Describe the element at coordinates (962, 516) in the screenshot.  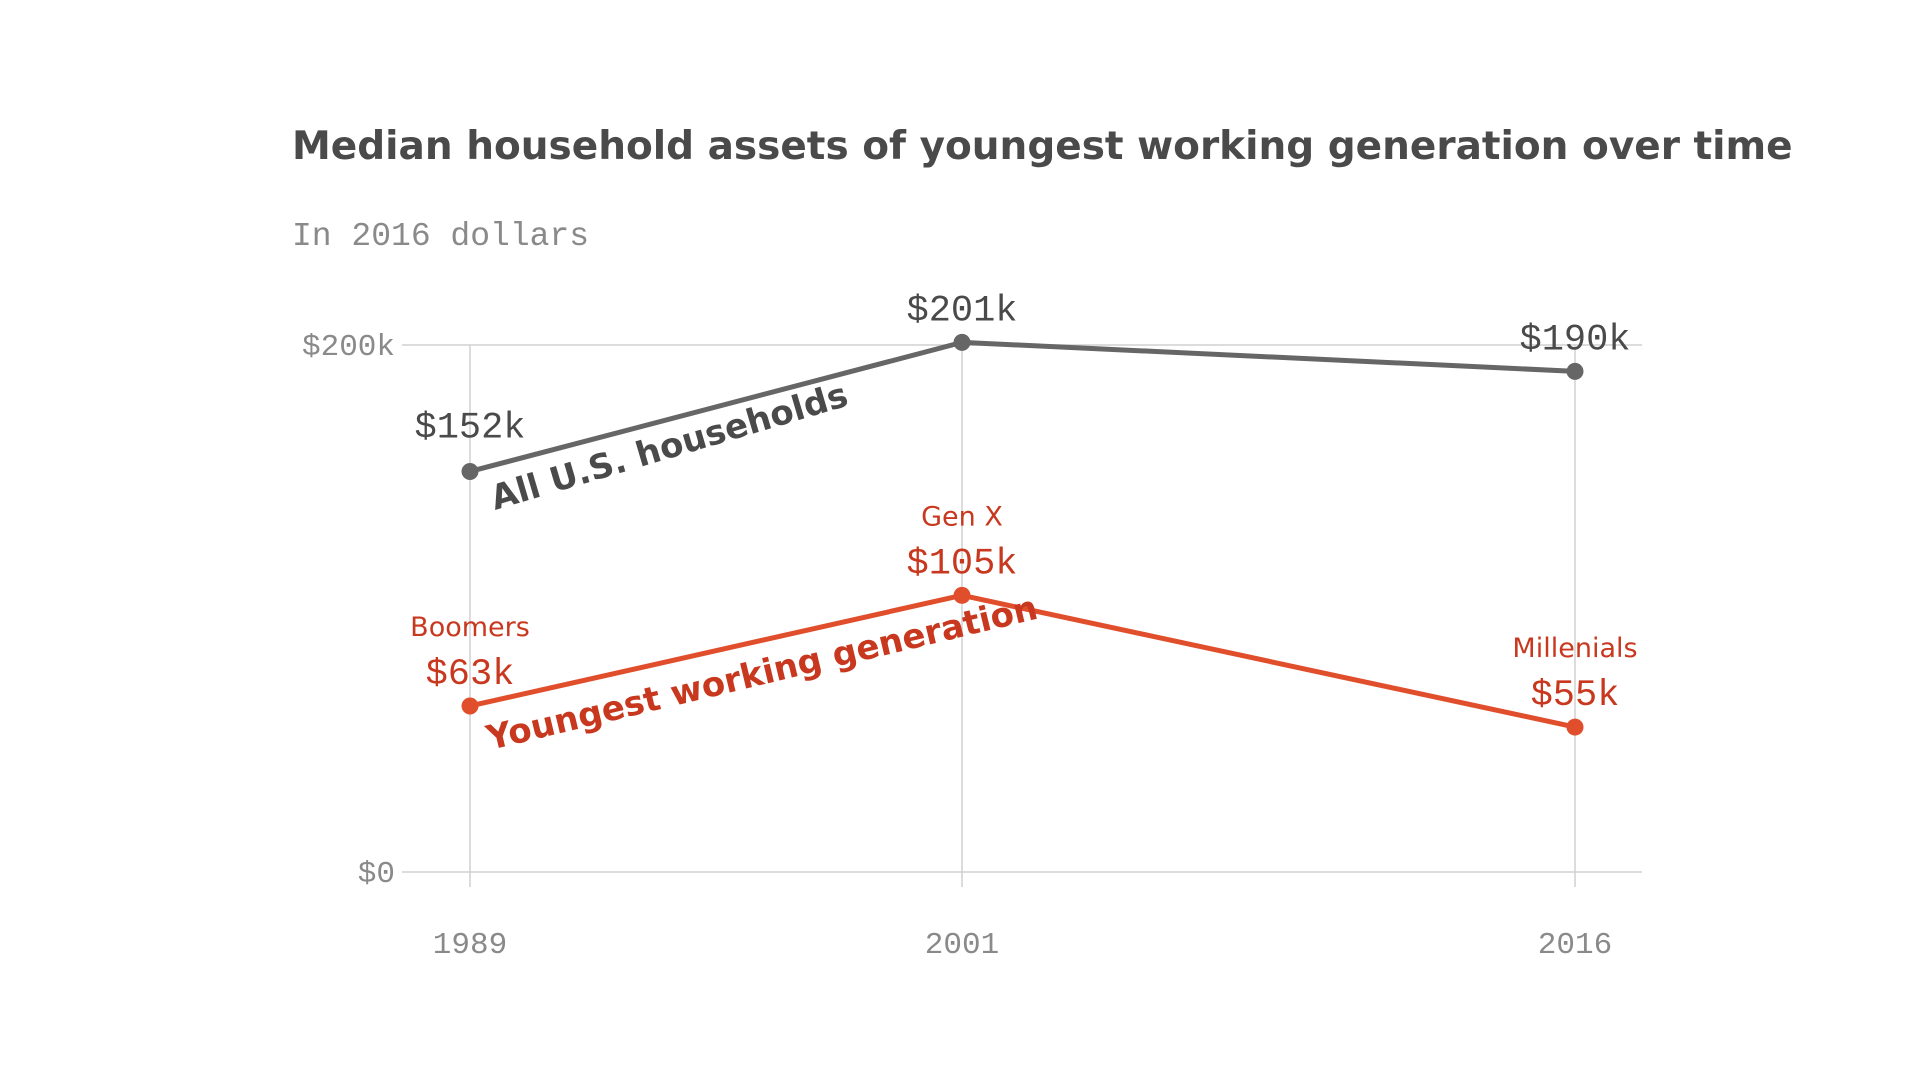
I see `generation-label: Gen X` at that location.